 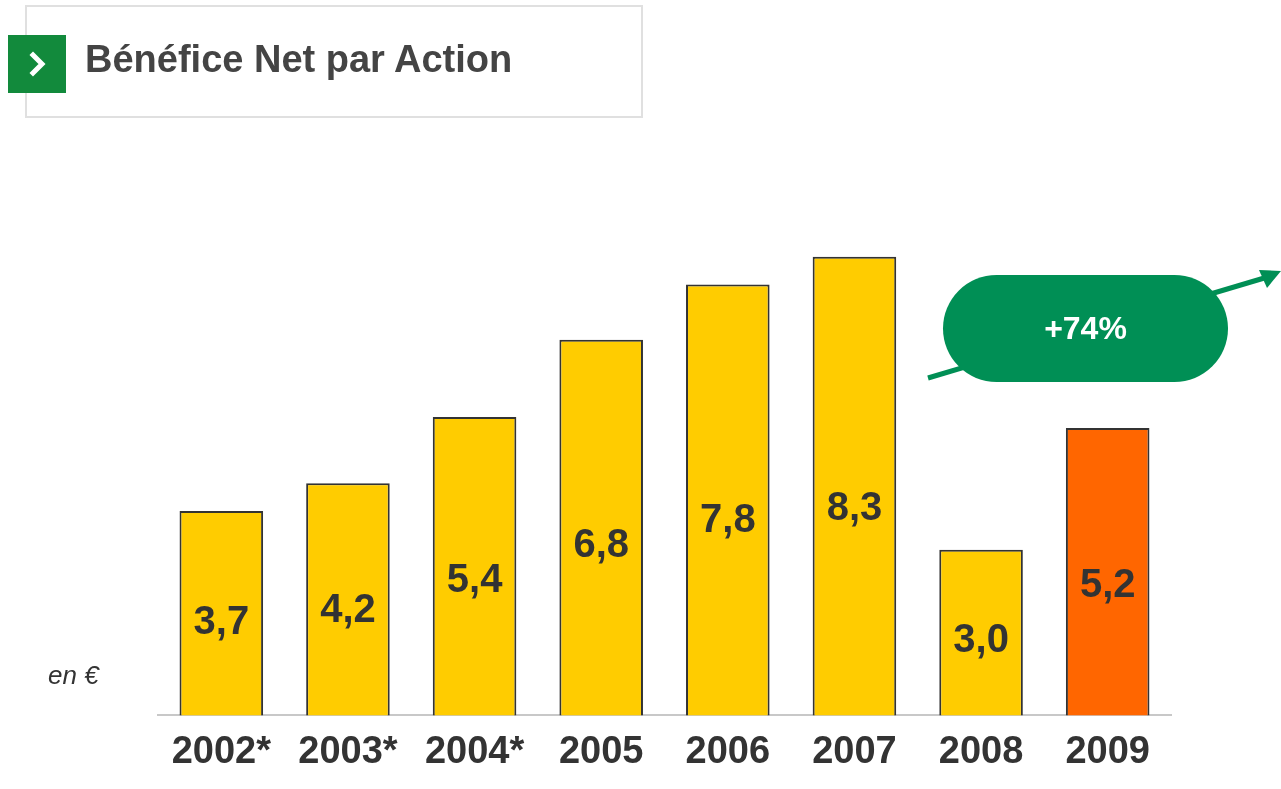 What do you see at coordinates (728, 749) in the screenshot?
I see `x-tick-label: 2006` at bounding box center [728, 749].